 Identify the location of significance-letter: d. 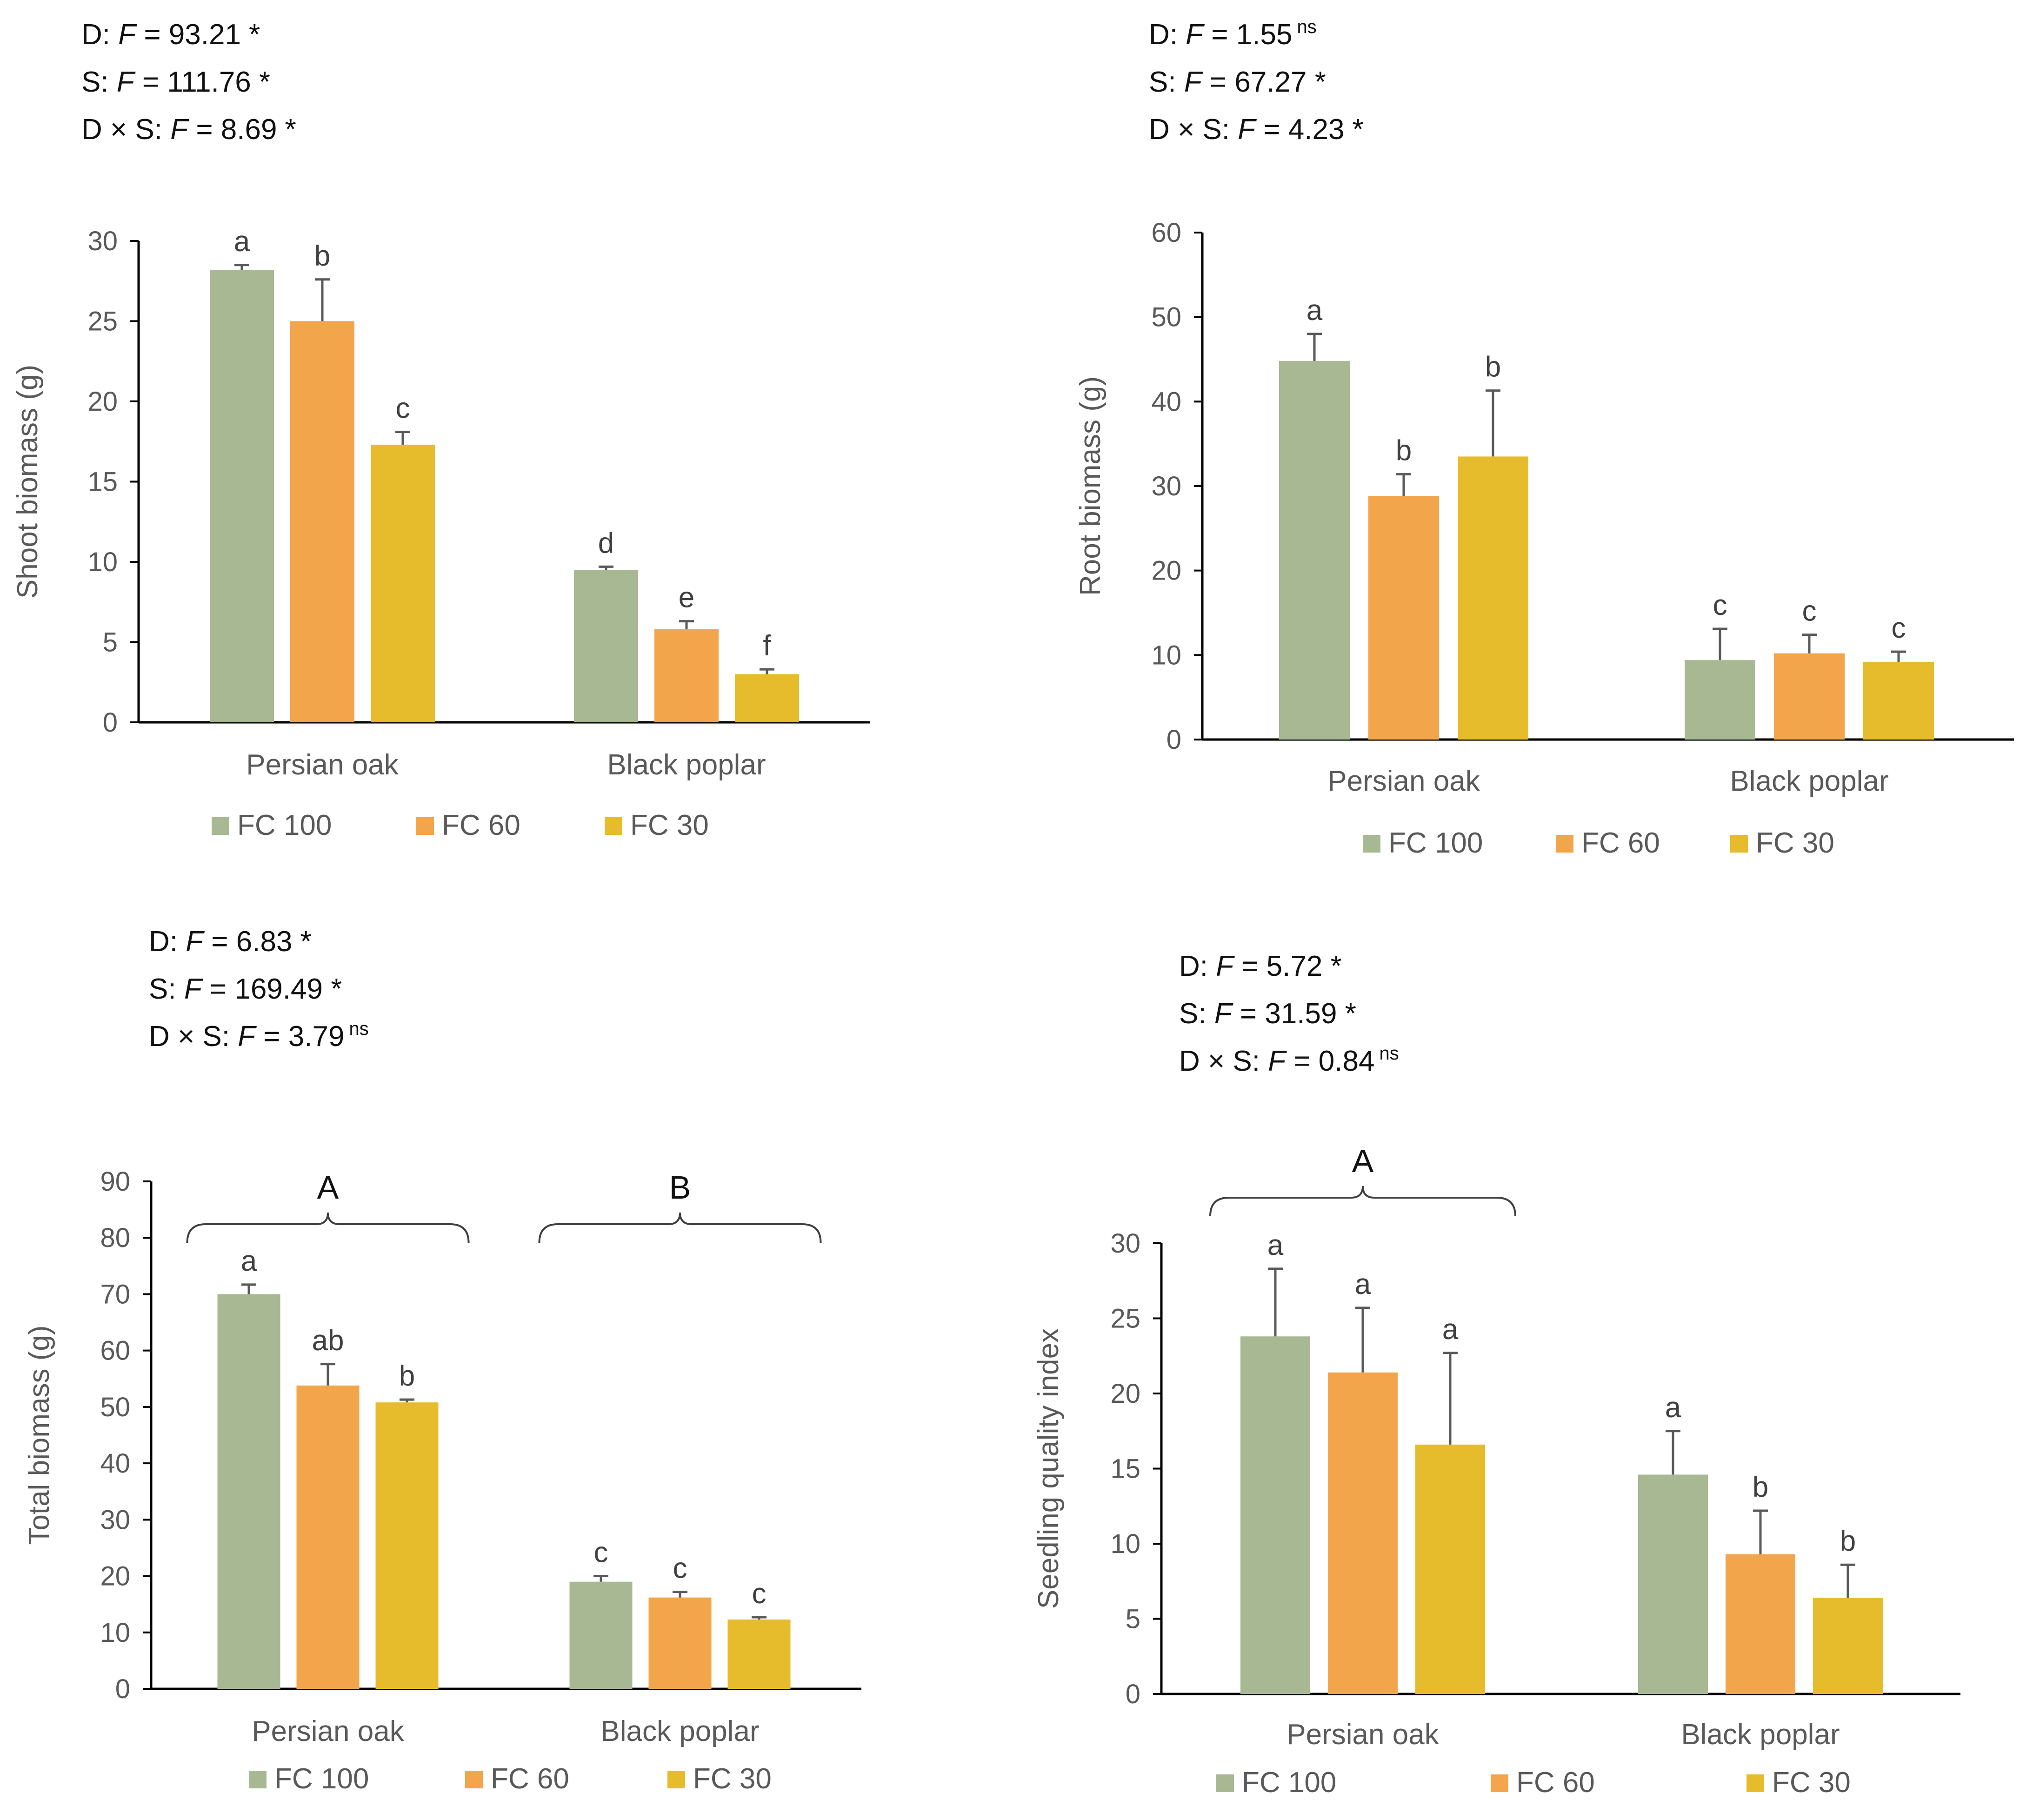
(606, 543).